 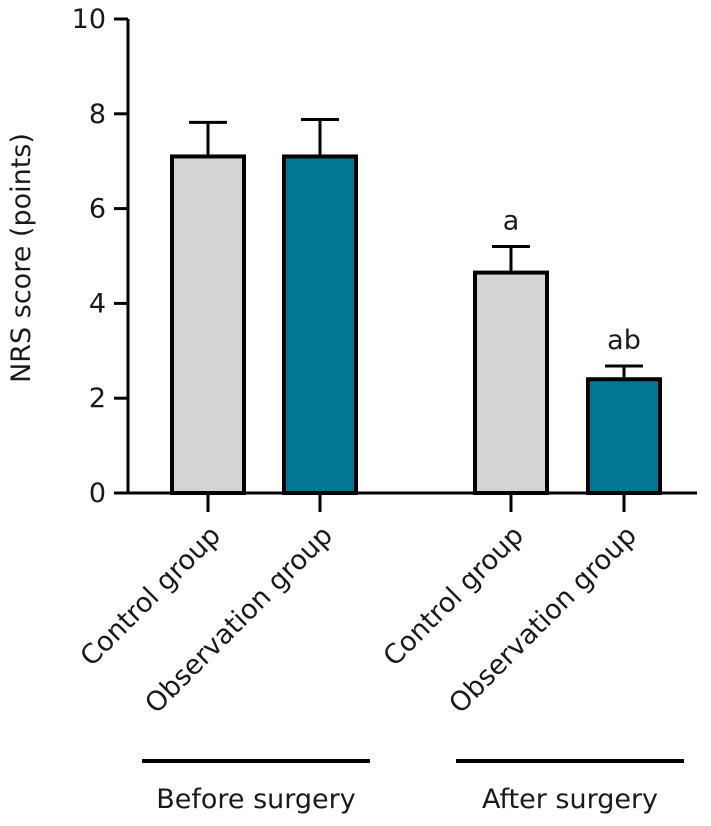 I want to click on group-label: Before surgery, so click(x=256, y=799).